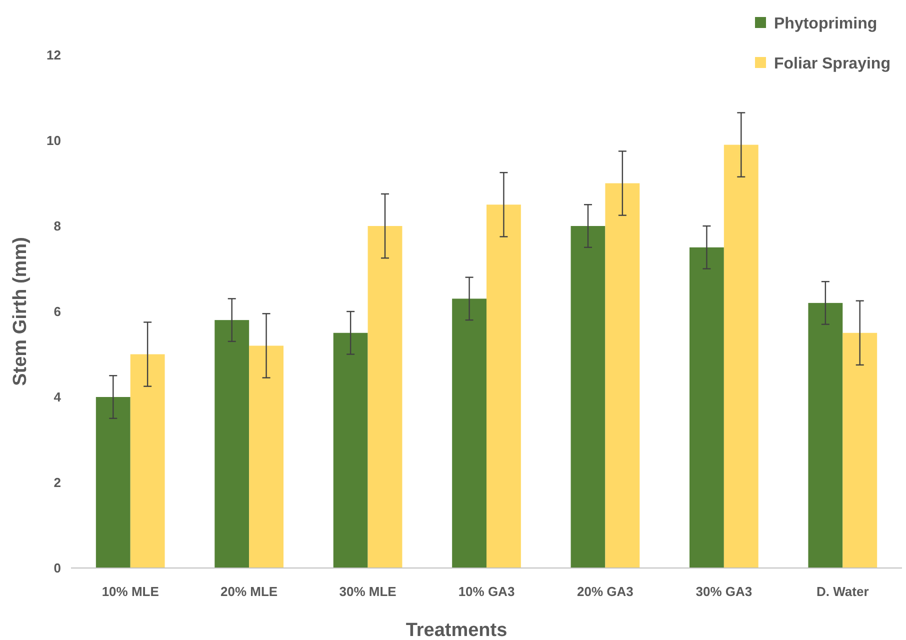 This screenshot has height=640, width=906. Describe the element at coordinates (842, 591) in the screenshot. I see `x-tick-label: D. Water` at that location.